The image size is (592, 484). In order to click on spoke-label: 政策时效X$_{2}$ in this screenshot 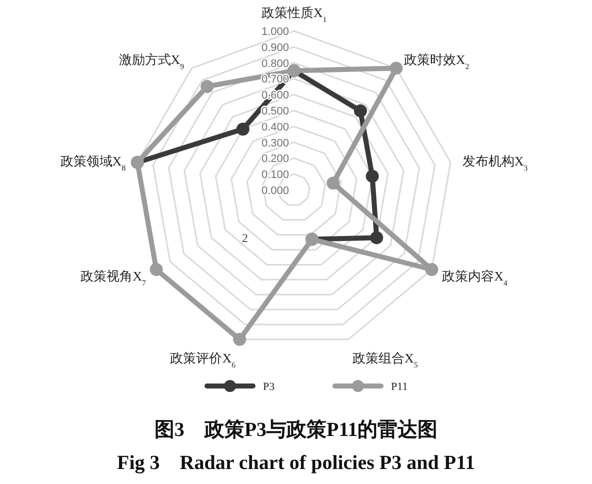, I will do `click(437, 61)`.